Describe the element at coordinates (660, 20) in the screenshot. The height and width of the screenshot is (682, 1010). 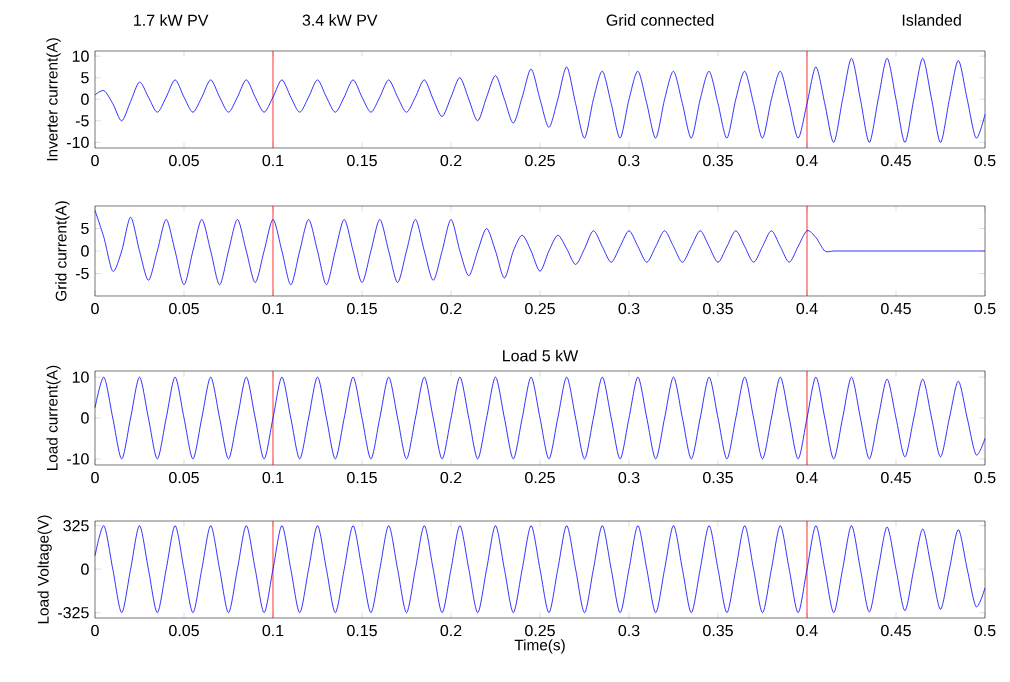
I see `text: Grid connected` at that location.